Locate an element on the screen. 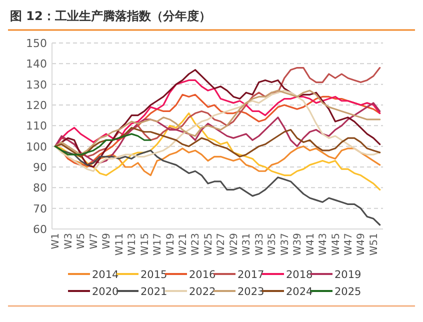 The image size is (423, 322). legend-label: 2017 is located at coordinates (251, 275).